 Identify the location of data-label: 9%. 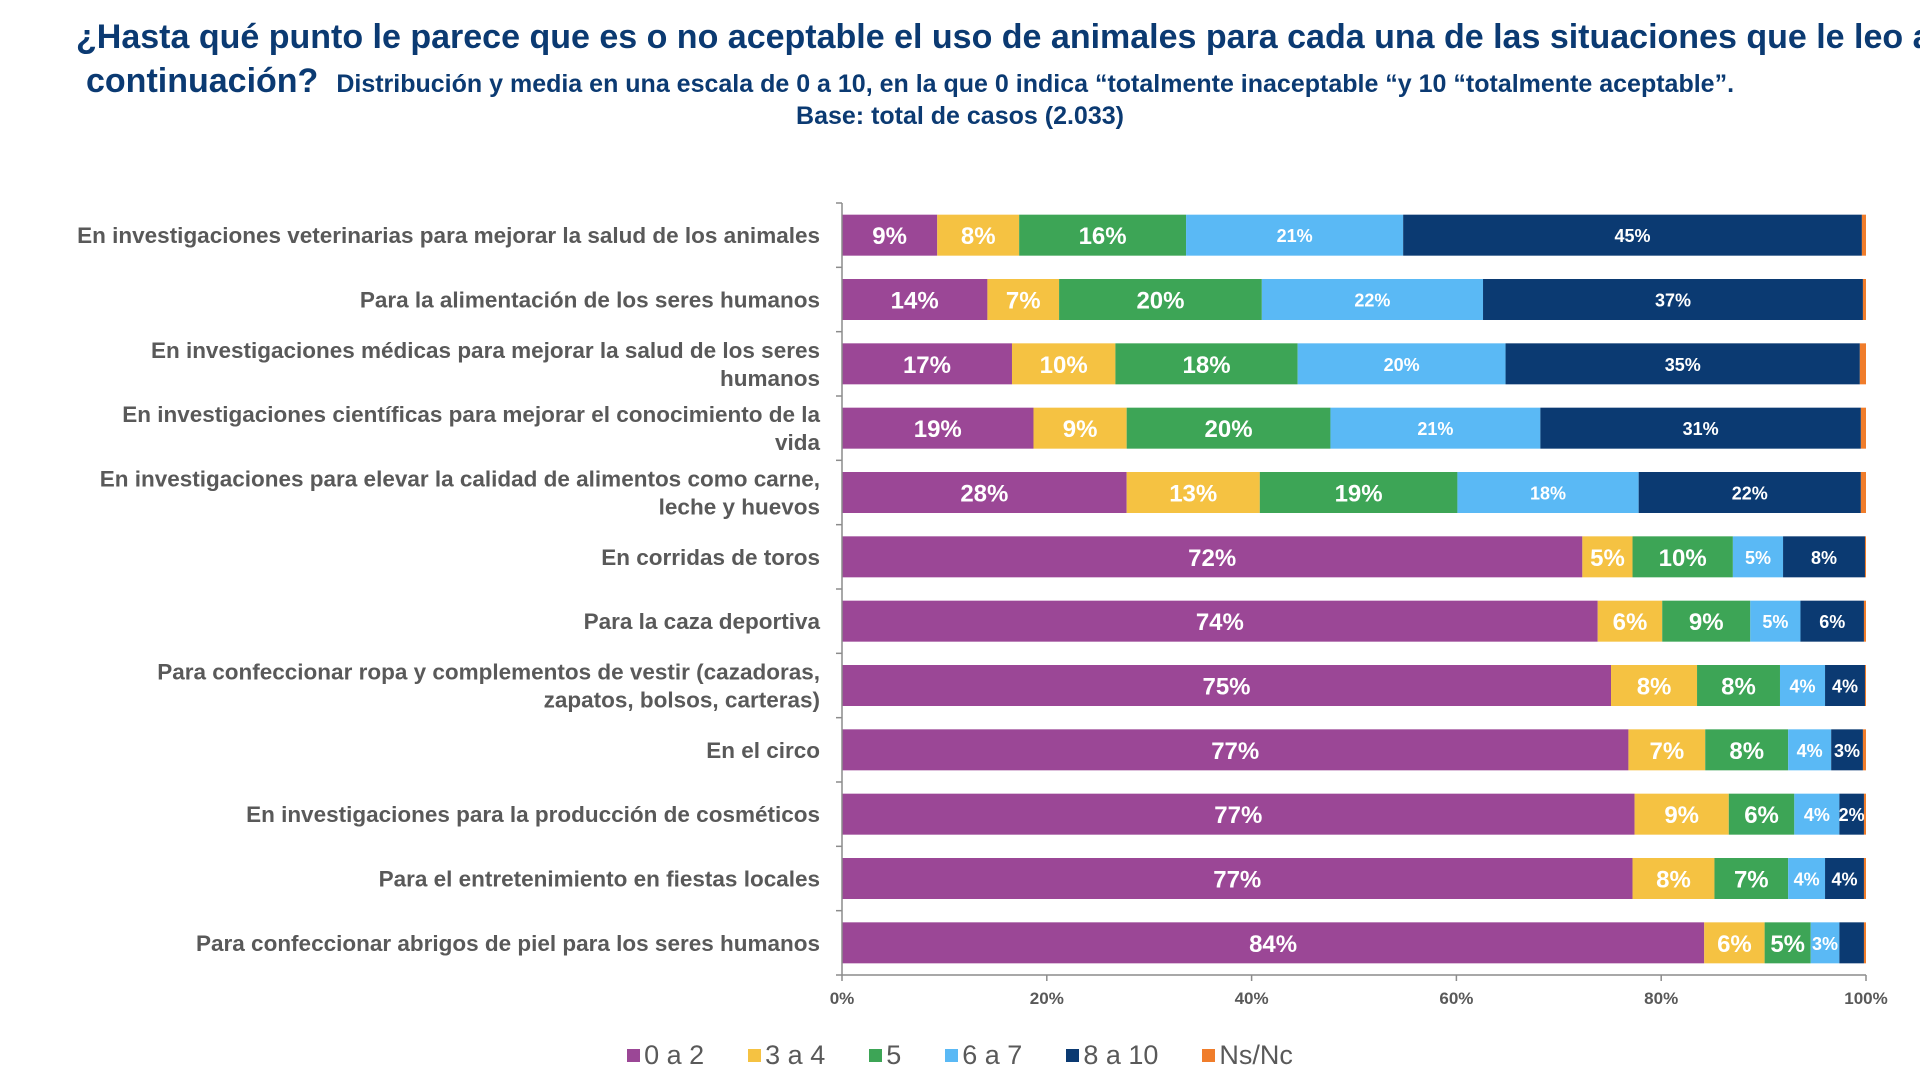
(1706, 622).